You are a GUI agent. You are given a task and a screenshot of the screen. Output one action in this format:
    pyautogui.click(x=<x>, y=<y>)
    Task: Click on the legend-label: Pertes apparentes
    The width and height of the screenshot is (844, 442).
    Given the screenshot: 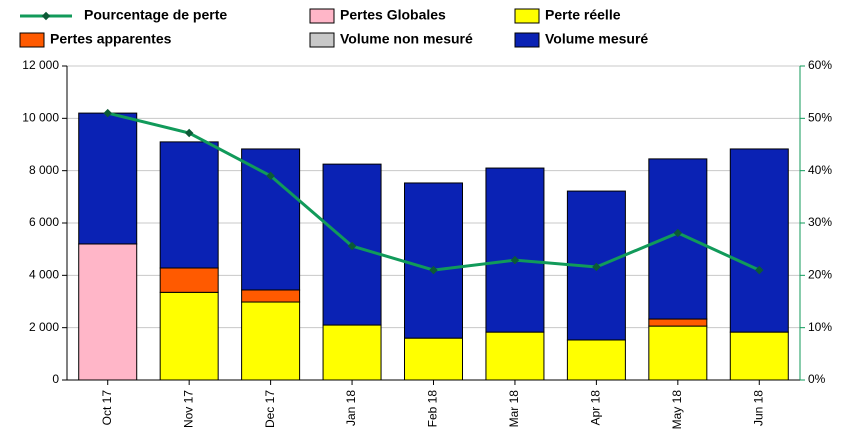 What is the action you would take?
    pyautogui.click(x=111, y=39)
    